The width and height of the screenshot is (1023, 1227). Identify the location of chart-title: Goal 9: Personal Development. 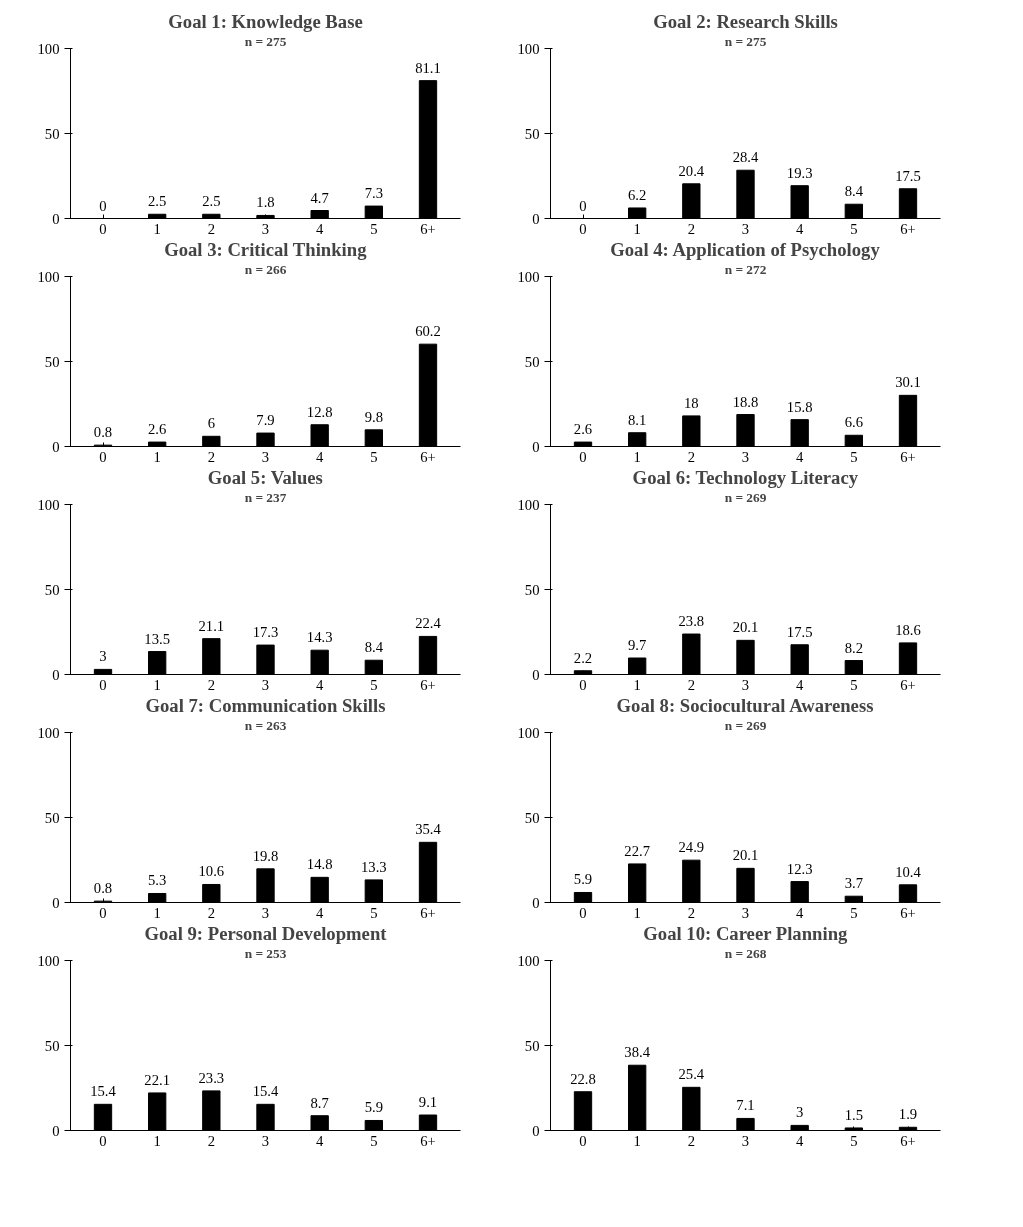
(266, 933).